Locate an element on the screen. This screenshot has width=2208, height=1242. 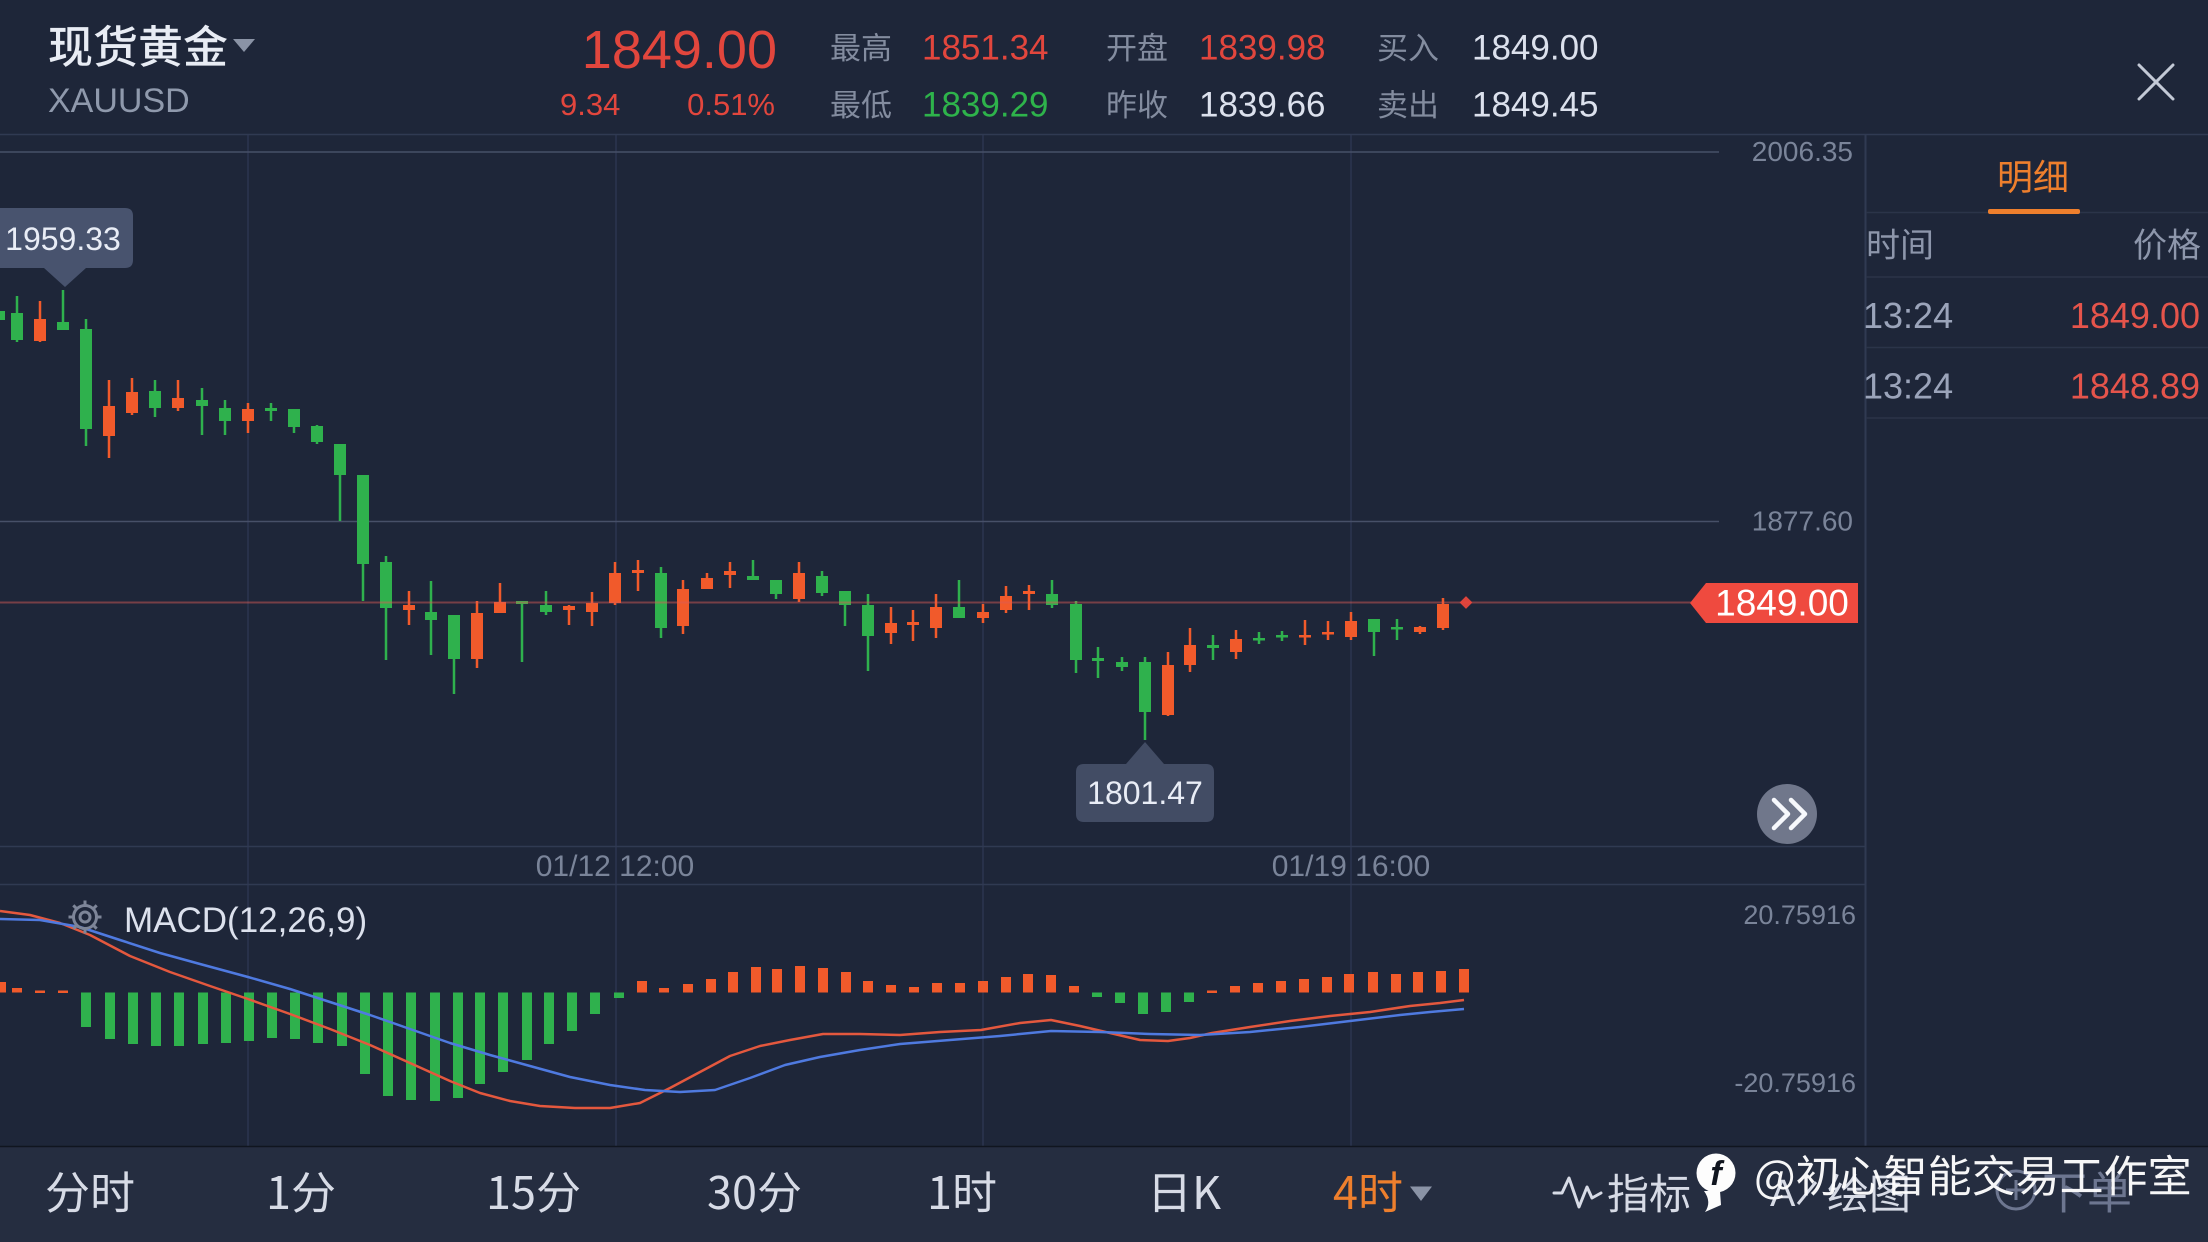
svg-text: 01/12 12:00 is located at coordinates (615, 866).